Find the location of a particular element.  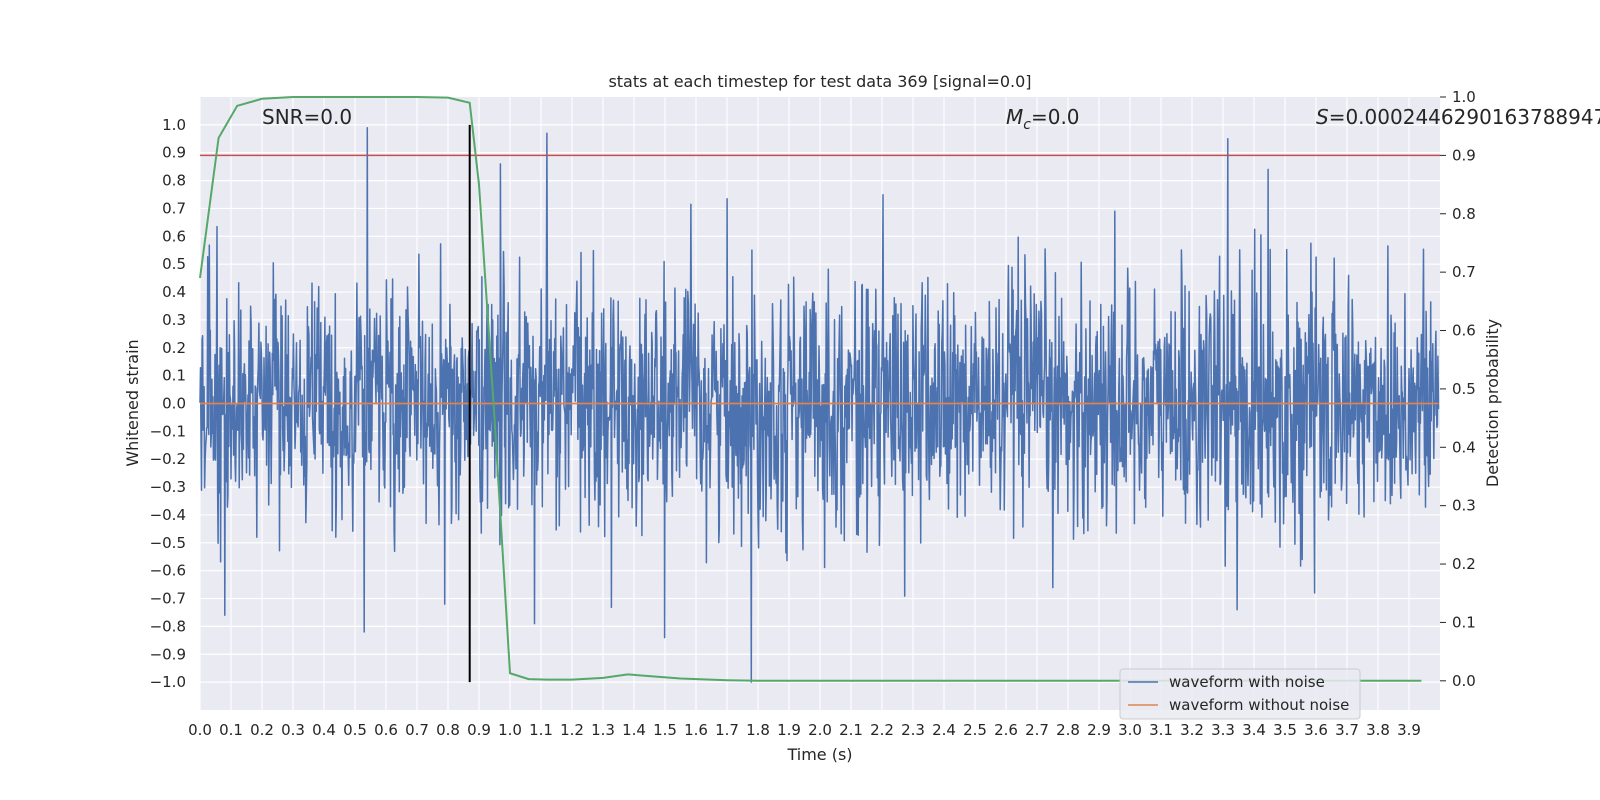

y-tick-label: 0.3 is located at coordinates (174, 320).